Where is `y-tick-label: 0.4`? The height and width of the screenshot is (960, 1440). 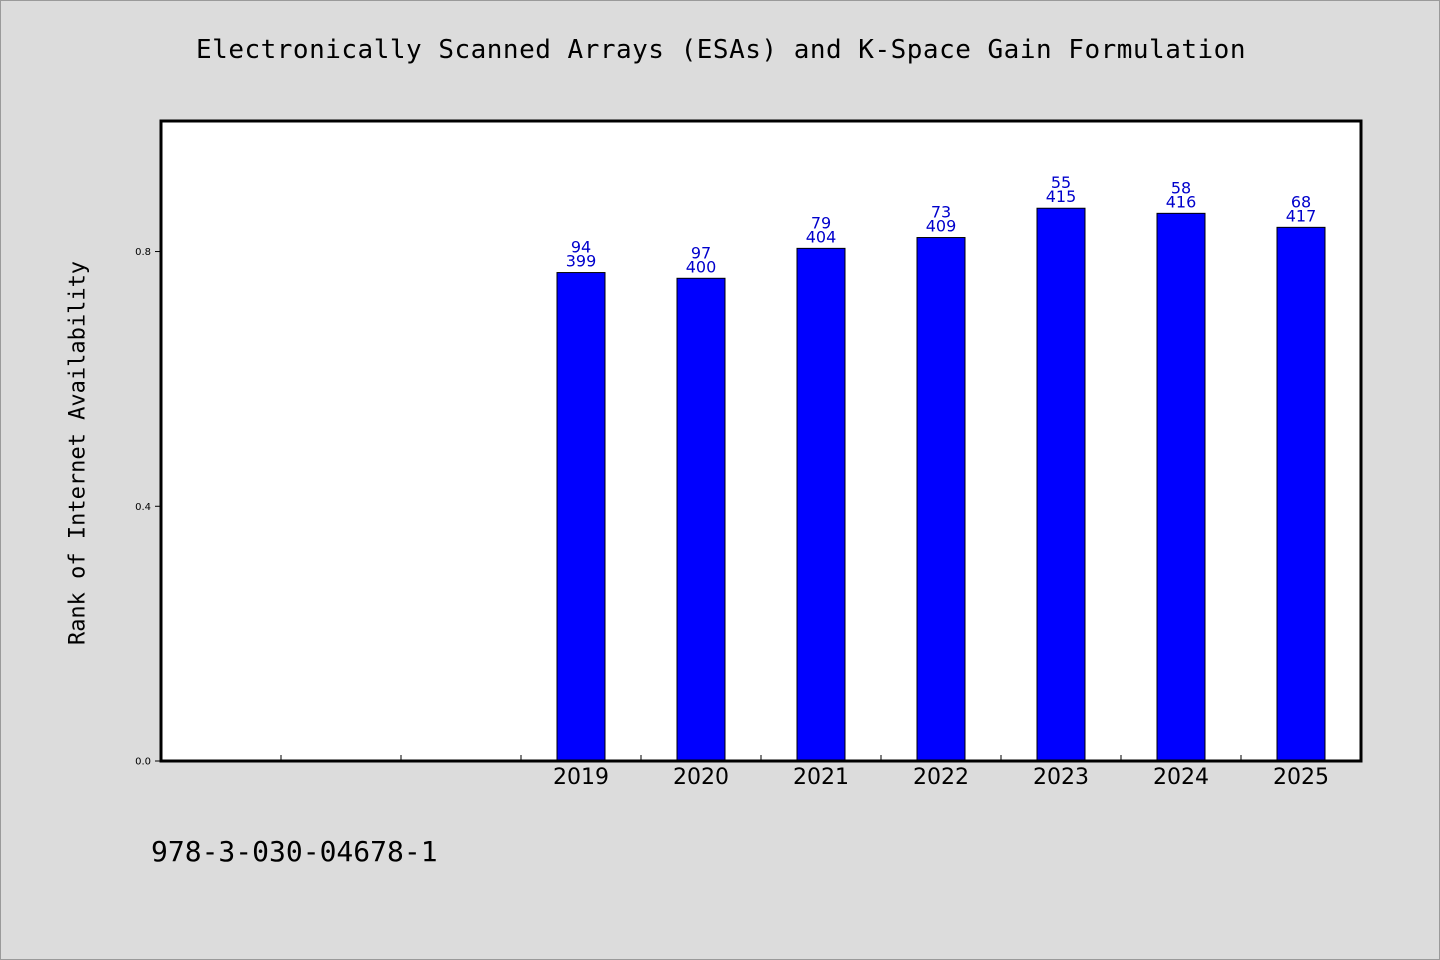 y-tick-label: 0.4 is located at coordinates (143, 507).